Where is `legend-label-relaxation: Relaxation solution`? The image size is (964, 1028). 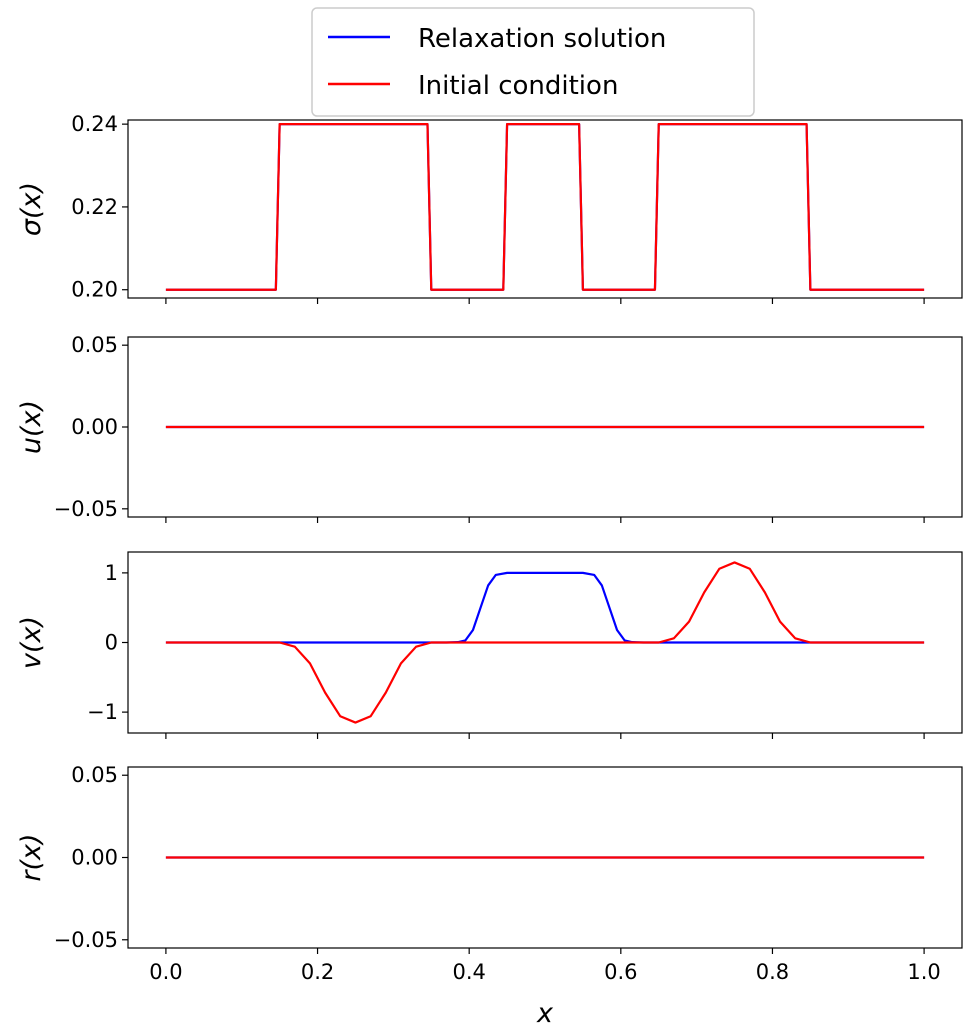 legend-label-relaxation: Relaxation solution is located at coordinates (542, 39).